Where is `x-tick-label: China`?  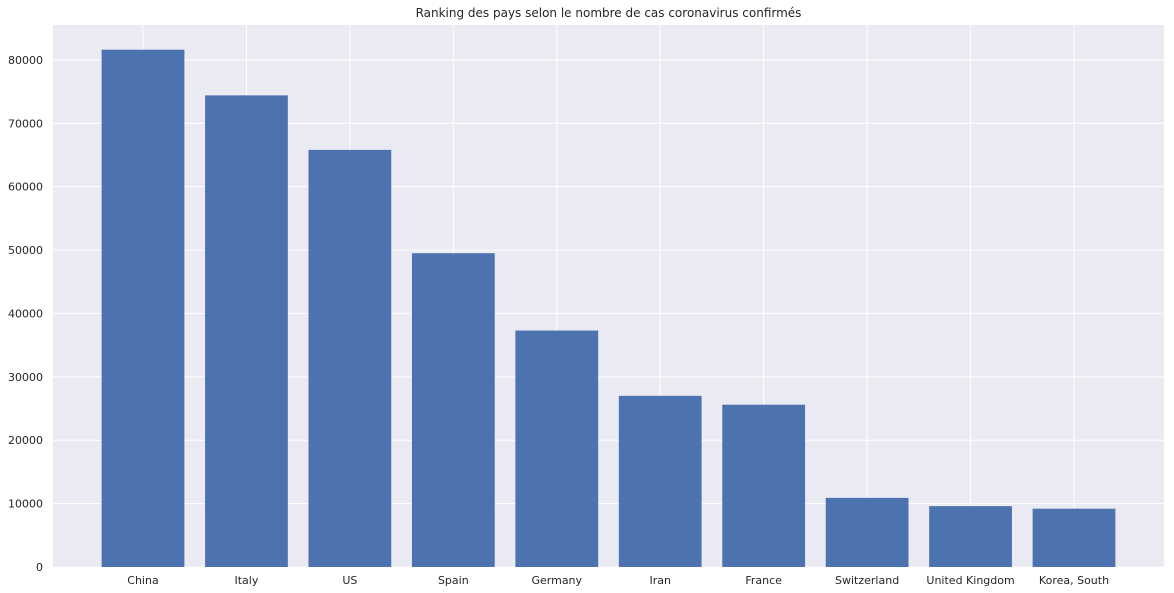 x-tick-label: China is located at coordinates (142, 580).